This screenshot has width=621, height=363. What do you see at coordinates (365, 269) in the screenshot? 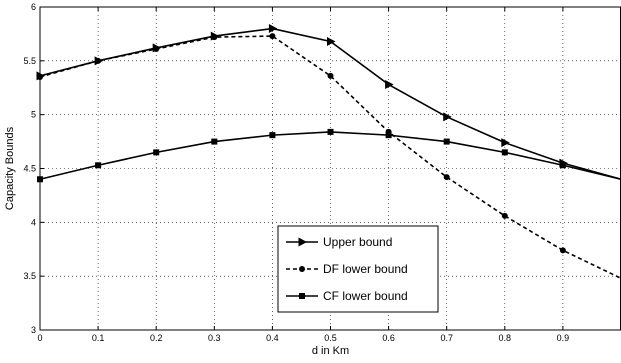
I see `legend-label: DF lower bound` at bounding box center [365, 269].